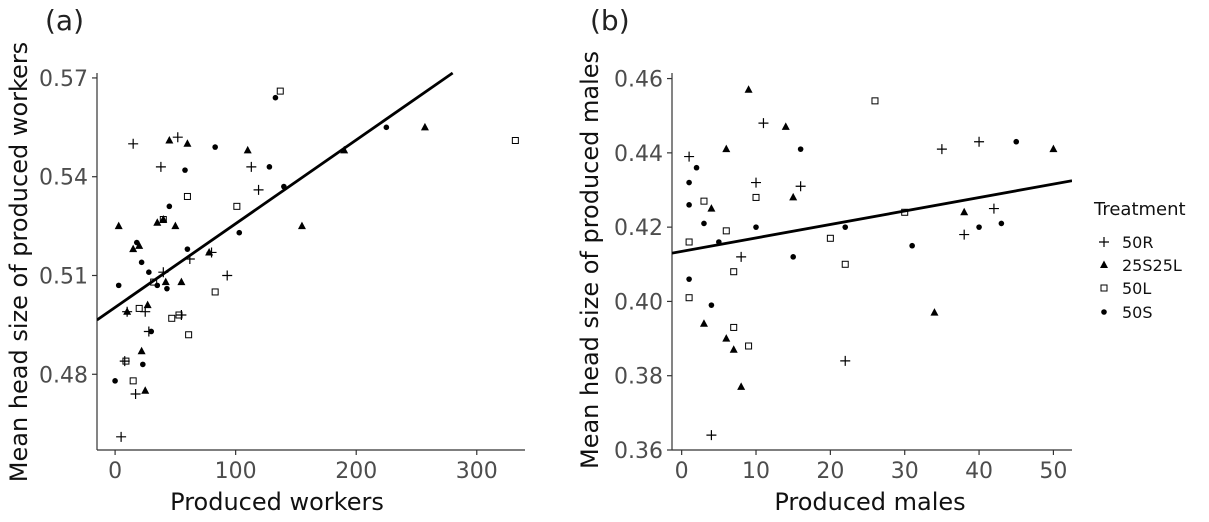 This screenshot has width=1209, height=522. I want to click on panel-a-xlabel: Produced workers, so click(277, 502).